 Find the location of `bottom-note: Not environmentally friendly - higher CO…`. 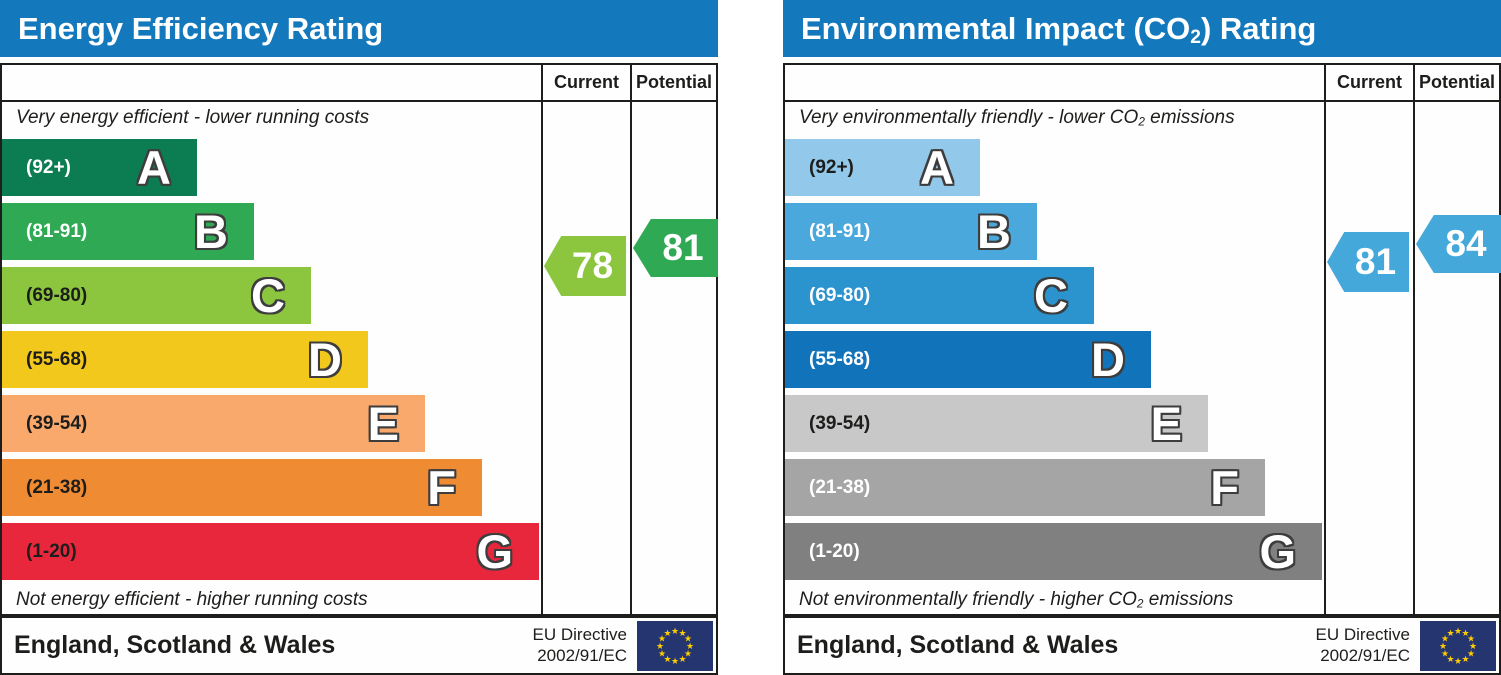

bottom-note: Not environmentally friendly - higher CO… is located at coordinates (1016, 600).